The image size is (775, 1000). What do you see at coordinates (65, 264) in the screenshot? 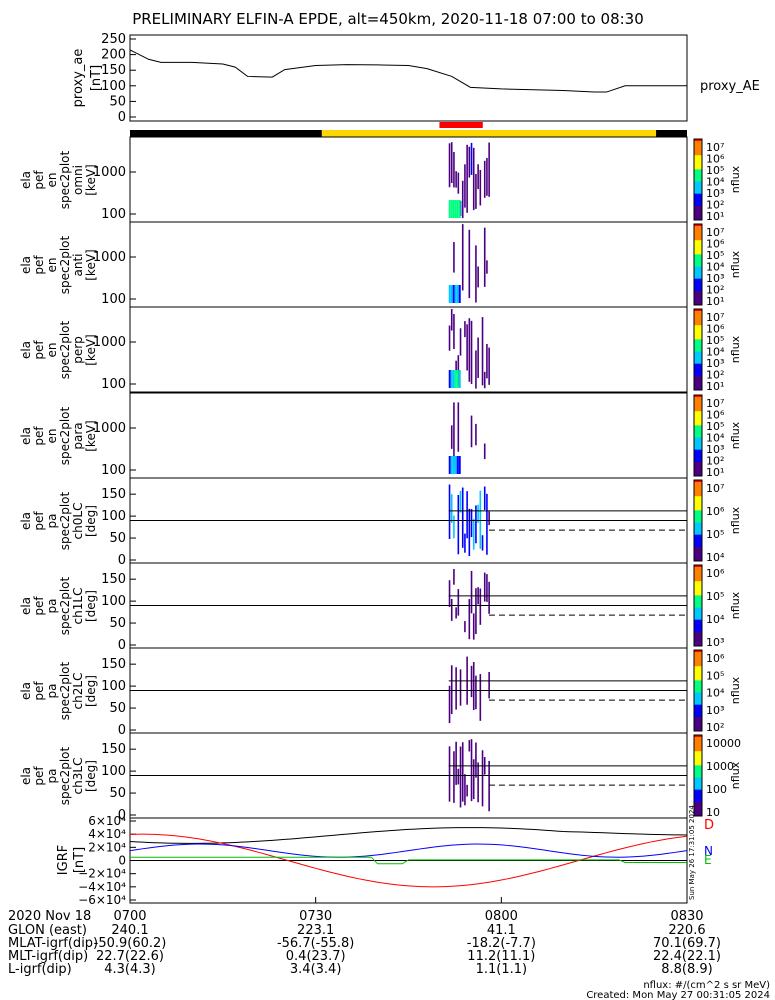
I see `energy-ylabel-line: spec2plot` at bounding box center [65, 264].